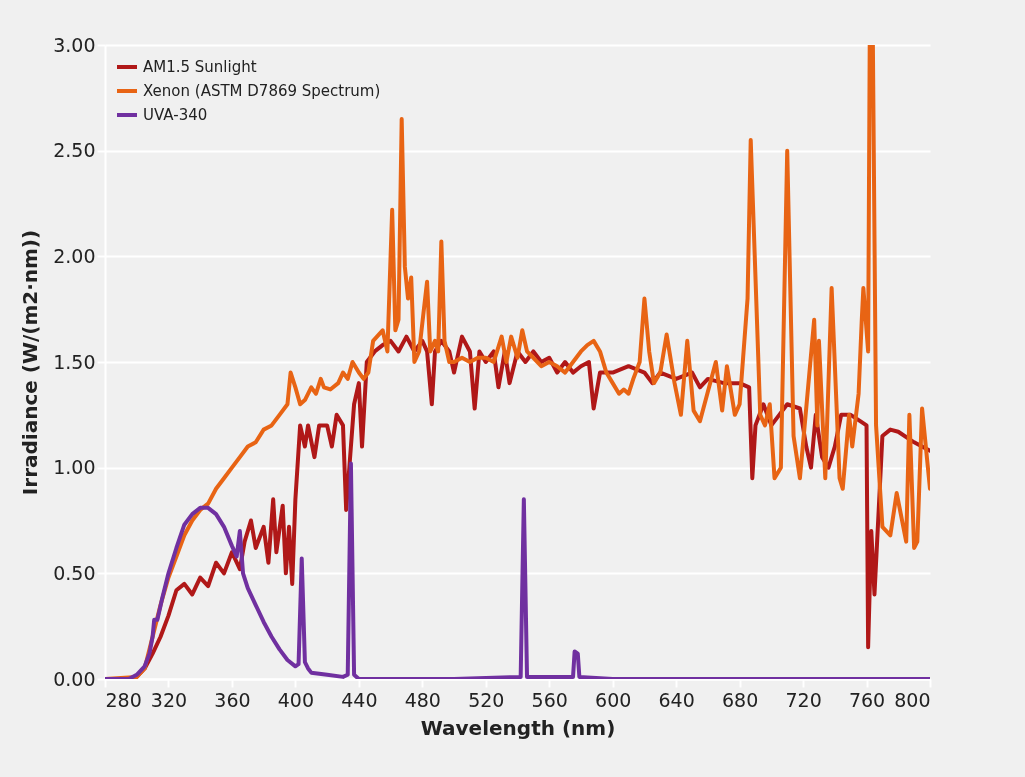 This screenshot has height=777, width=1025. I want to click on x-tick-label: 640, so click(676, 699).